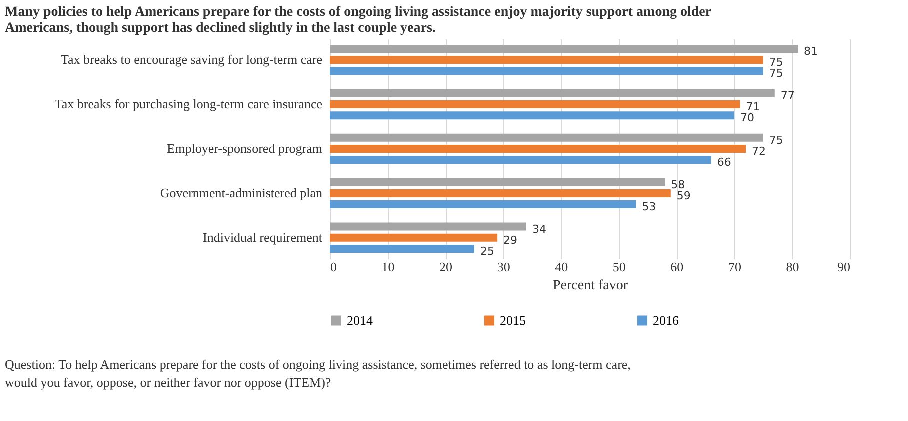 Image resolution: width=908 pixels, height=421 pixels. I want to click on x-tick-label: 30, so click(503, 267).